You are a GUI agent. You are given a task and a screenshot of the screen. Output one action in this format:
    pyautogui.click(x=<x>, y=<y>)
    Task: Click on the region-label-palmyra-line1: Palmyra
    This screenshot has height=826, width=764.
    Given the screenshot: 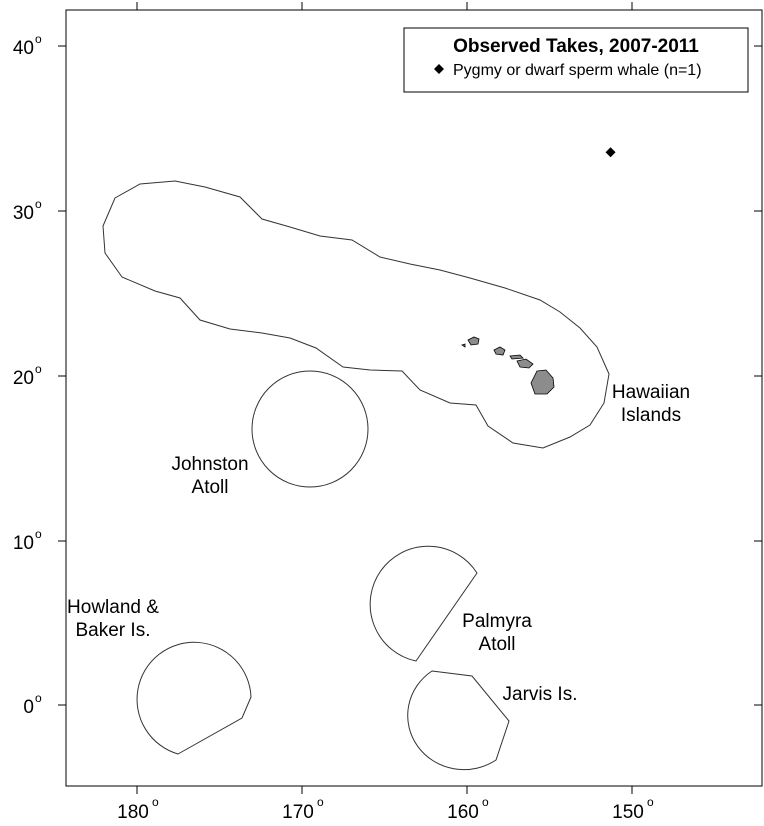 What is the action you would take?
    pyautogui.click(x=497, y=621)
    